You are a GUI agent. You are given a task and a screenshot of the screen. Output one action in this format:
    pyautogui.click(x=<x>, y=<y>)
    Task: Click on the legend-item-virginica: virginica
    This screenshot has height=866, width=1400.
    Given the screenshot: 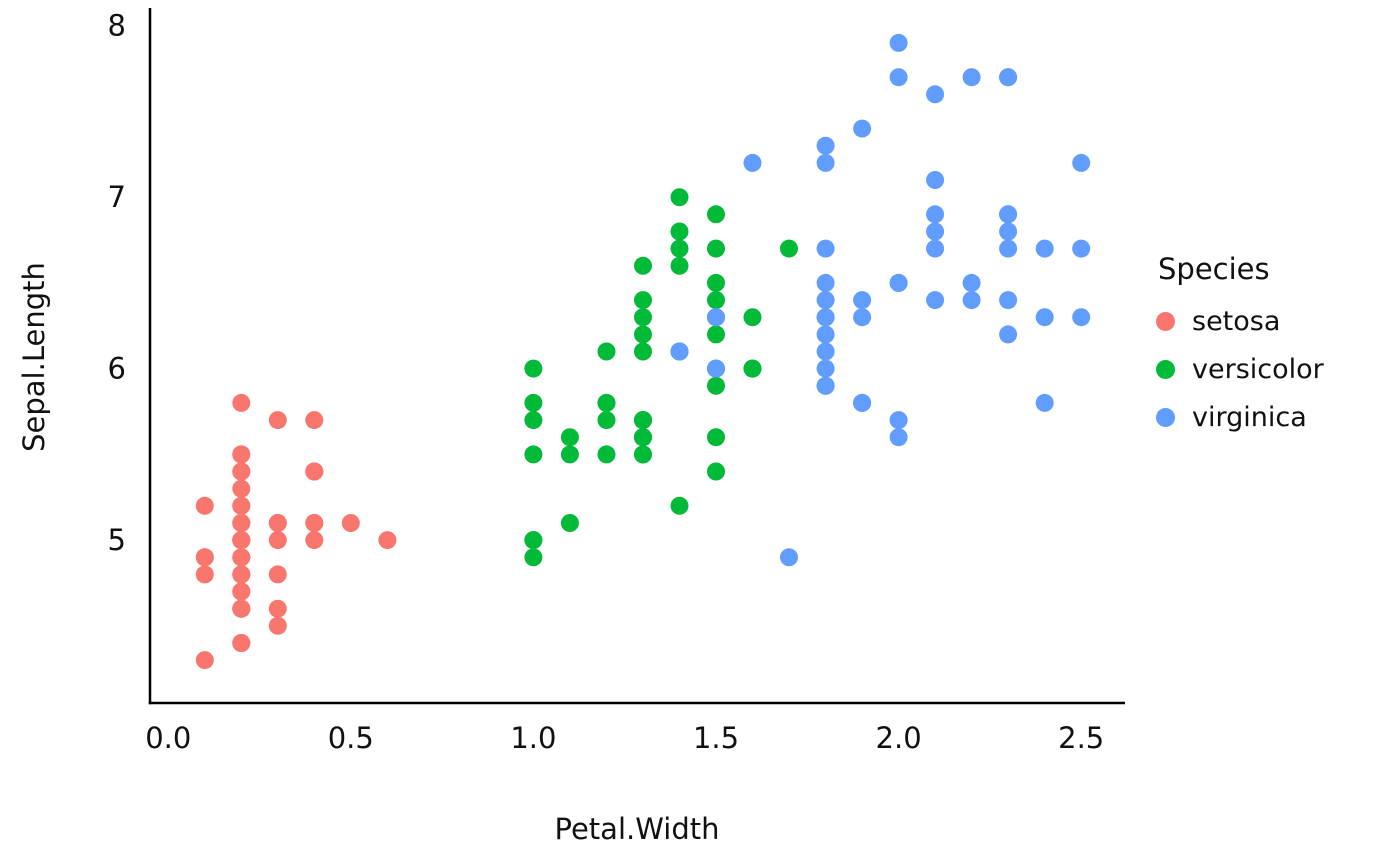 What is the action you would take?
    pyautogui.click(x=1240, y=417)
    